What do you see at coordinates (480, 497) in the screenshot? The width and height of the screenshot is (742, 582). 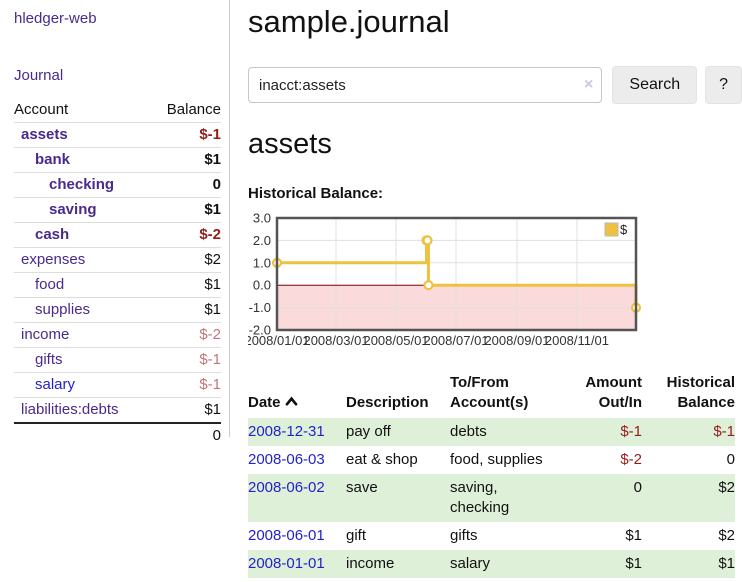 I see `transaction-accounts: saving, checking` at bounding box center [480, 497].